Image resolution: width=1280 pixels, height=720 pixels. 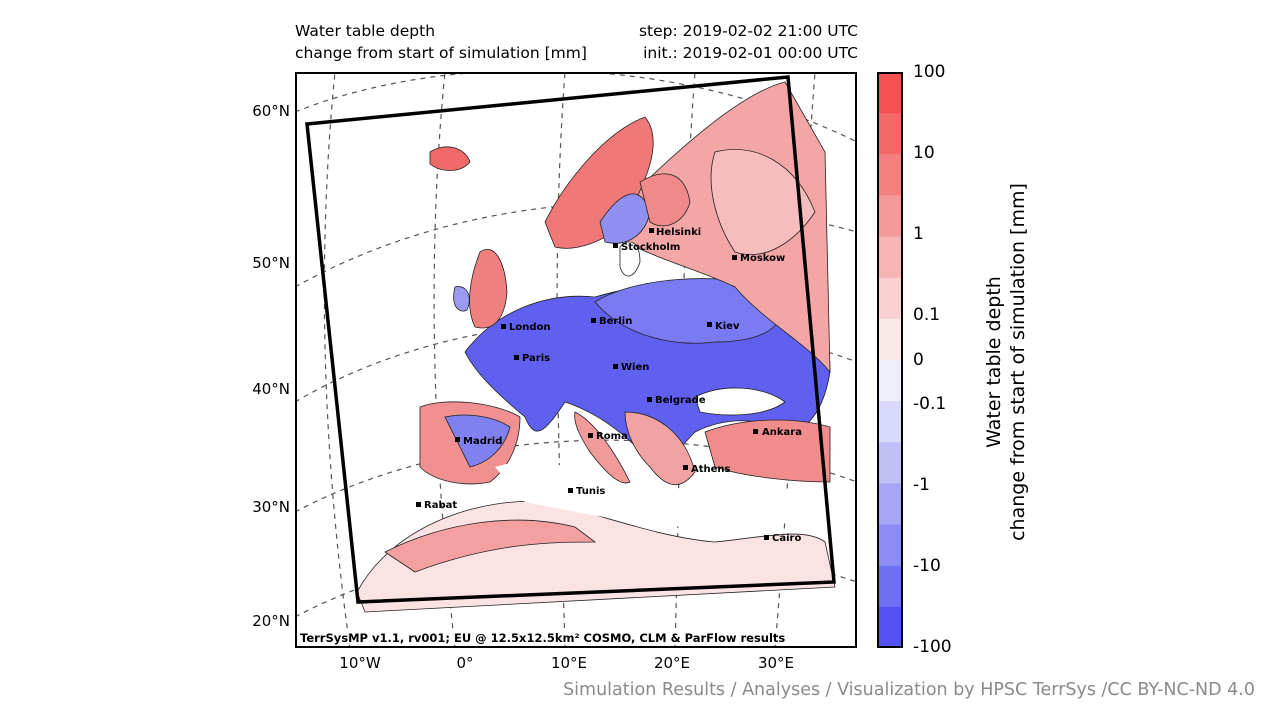 I want to click on city-label: Belgrade, so click(x=680, y=400).